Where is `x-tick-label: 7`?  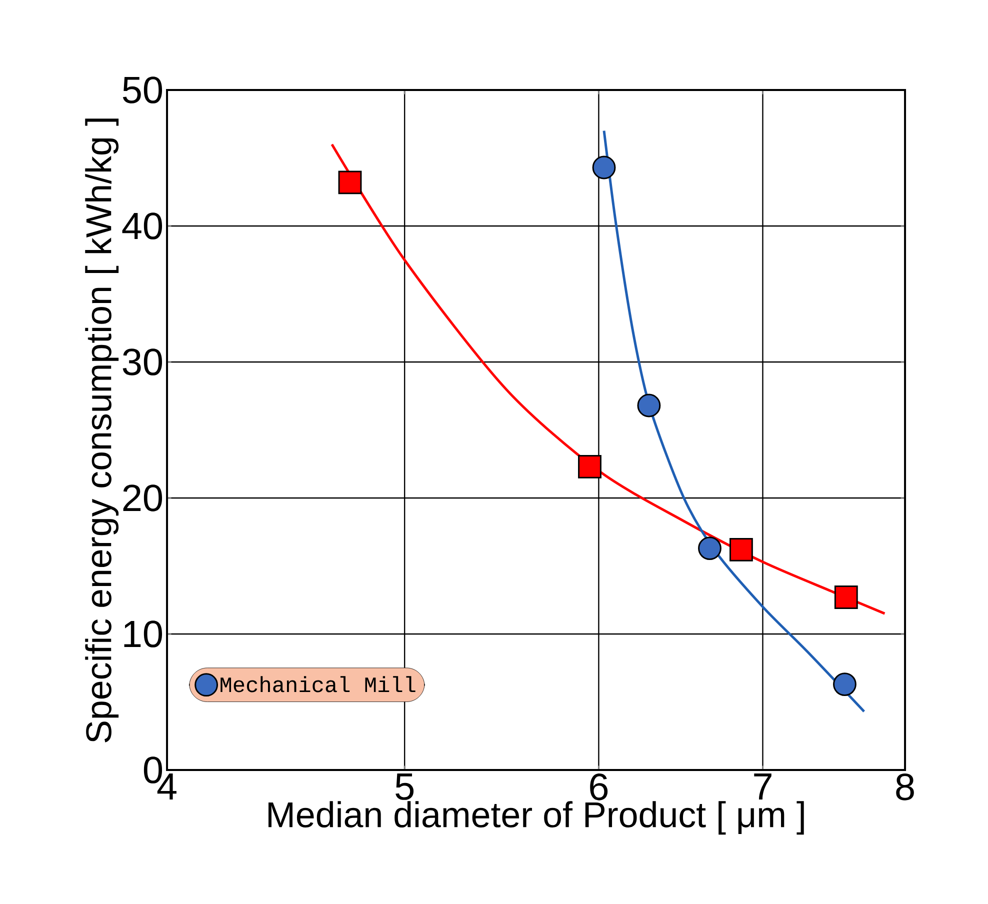
x-tick-label: 7 is located at coordinates (763, 787).